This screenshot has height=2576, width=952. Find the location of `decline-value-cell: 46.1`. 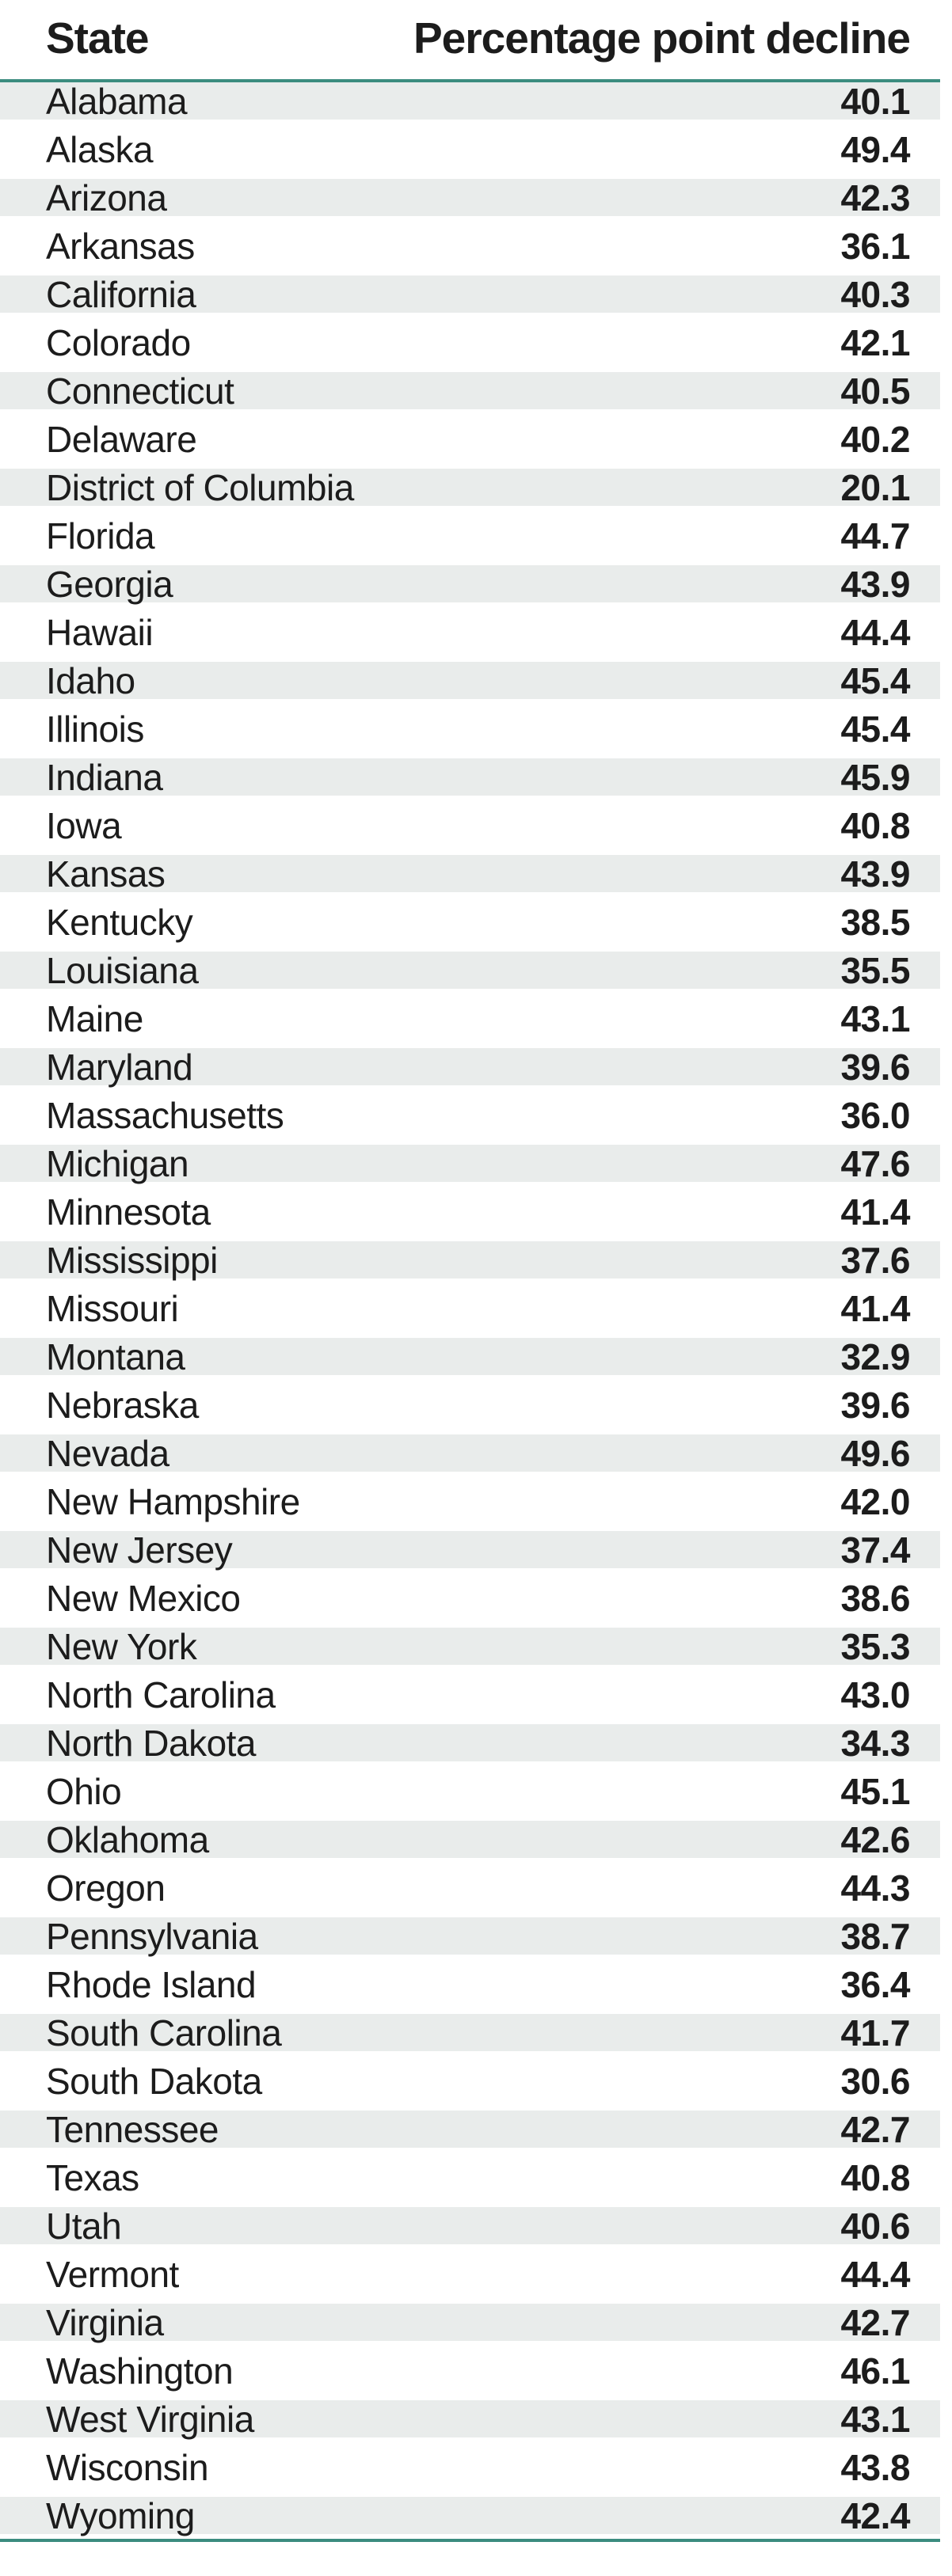

decline-value-cell: 46.1 is located at coordinates (875, 2371).